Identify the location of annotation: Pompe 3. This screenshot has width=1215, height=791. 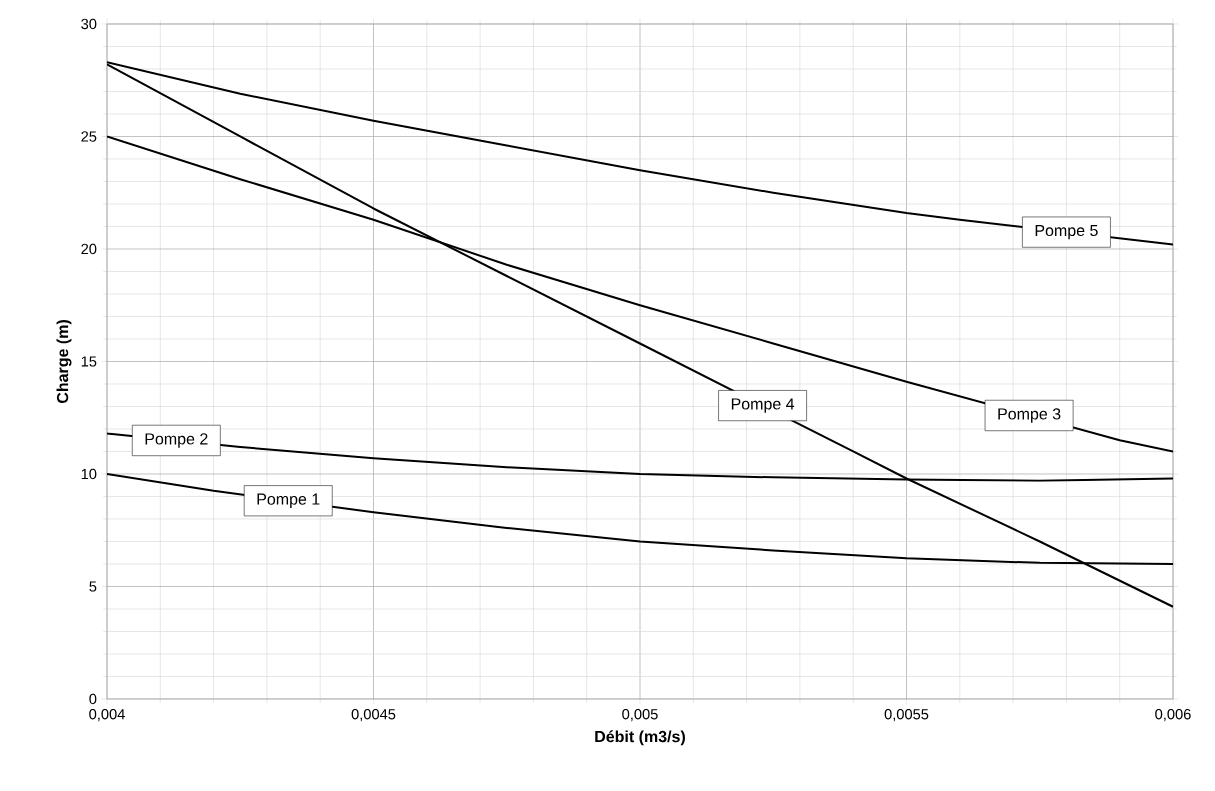
(1029, 415).